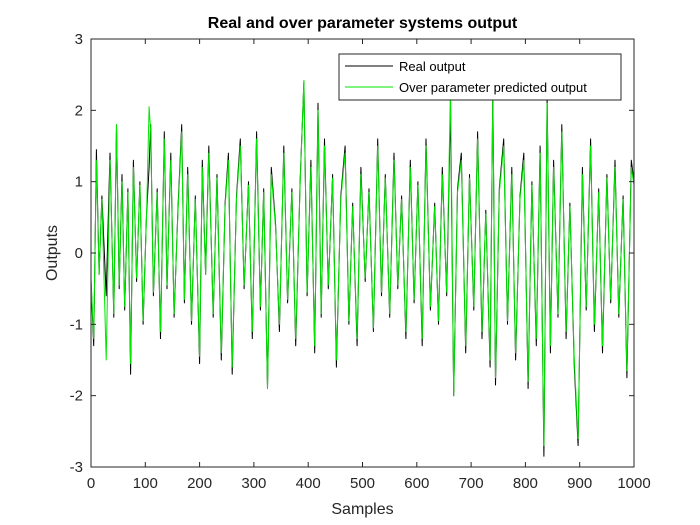 This screenshot has height=525, width=700. I want to click on x-tick-label: 200, so click(199, 483).